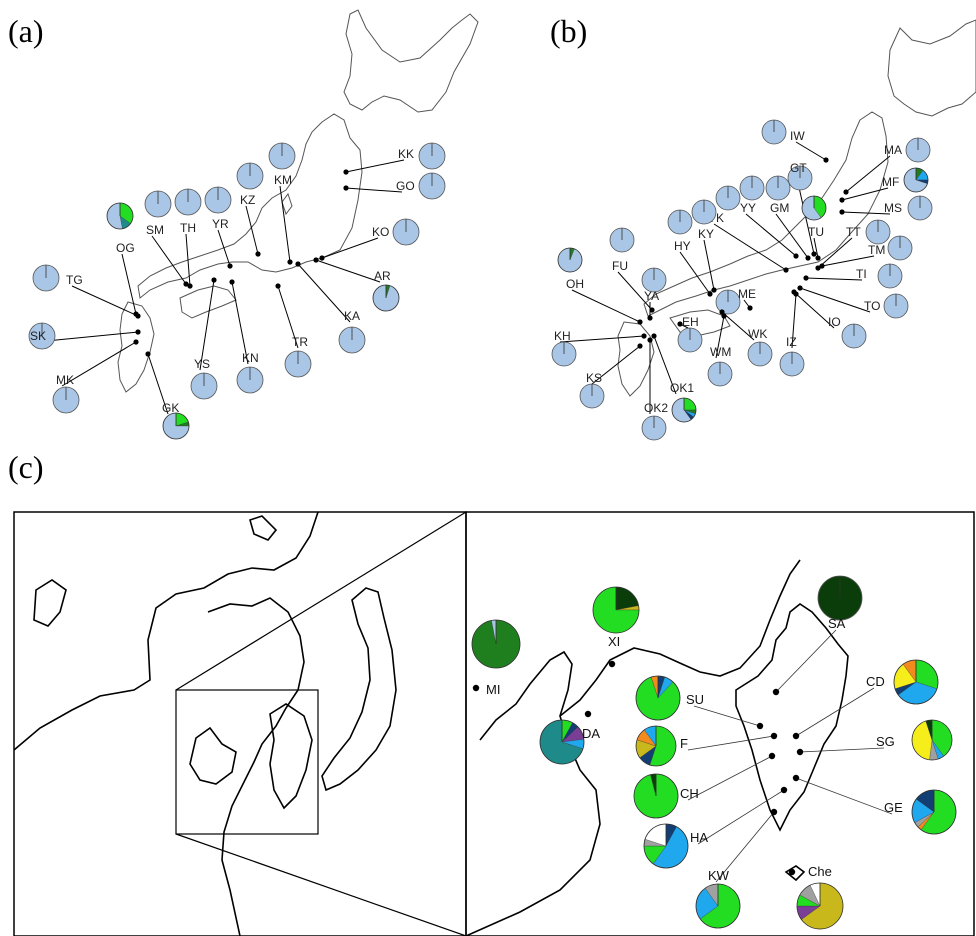 The image size is (976, 936). What do you see at coordinates (806, 661) in the screenshot?
I see `site-sa-leader` at bounding box center [806, 661].